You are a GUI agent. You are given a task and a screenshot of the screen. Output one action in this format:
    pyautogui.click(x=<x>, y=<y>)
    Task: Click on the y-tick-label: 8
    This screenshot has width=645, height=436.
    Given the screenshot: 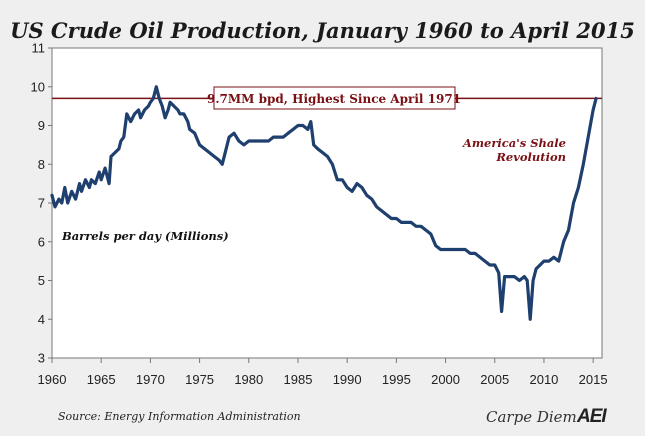 What is the action you would take?
    pyautogui.click(x=41, y=164)
    